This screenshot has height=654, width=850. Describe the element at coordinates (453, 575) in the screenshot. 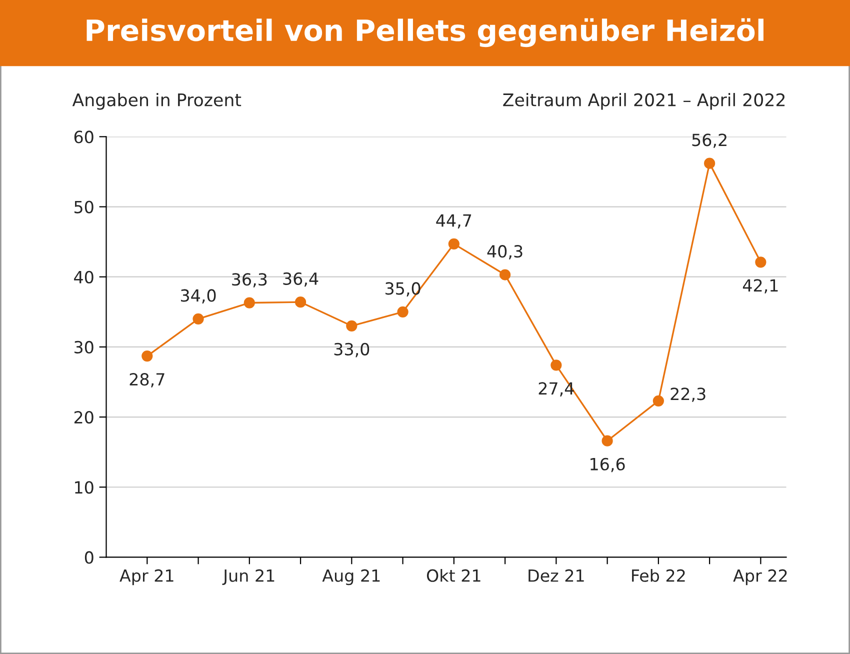

I see `x-tick-label: Okt 21` at that location.